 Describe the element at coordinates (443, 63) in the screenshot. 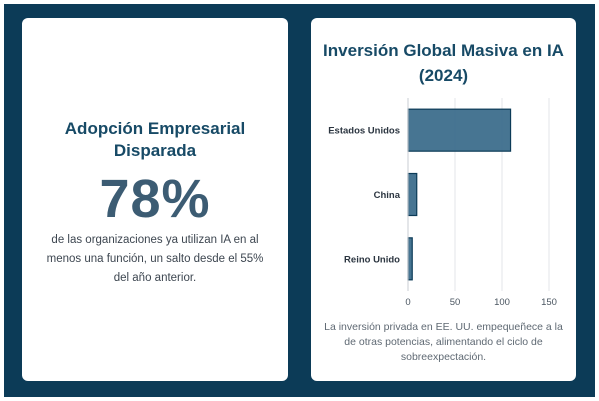

I see `chart-title: Inversión Global Masiva en IA (2024)` at that location.